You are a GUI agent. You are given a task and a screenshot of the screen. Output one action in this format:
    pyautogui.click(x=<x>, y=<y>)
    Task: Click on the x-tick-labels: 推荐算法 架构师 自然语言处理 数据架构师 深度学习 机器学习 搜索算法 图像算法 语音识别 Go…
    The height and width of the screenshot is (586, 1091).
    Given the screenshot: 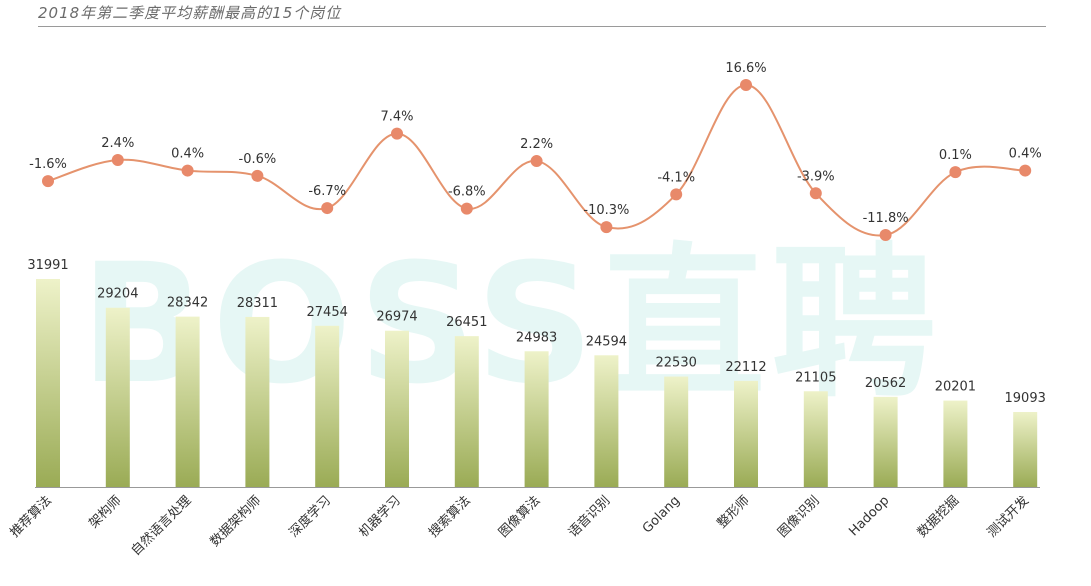 What is the action you would take?
    pyautogui.click(x=519, y=526)
    